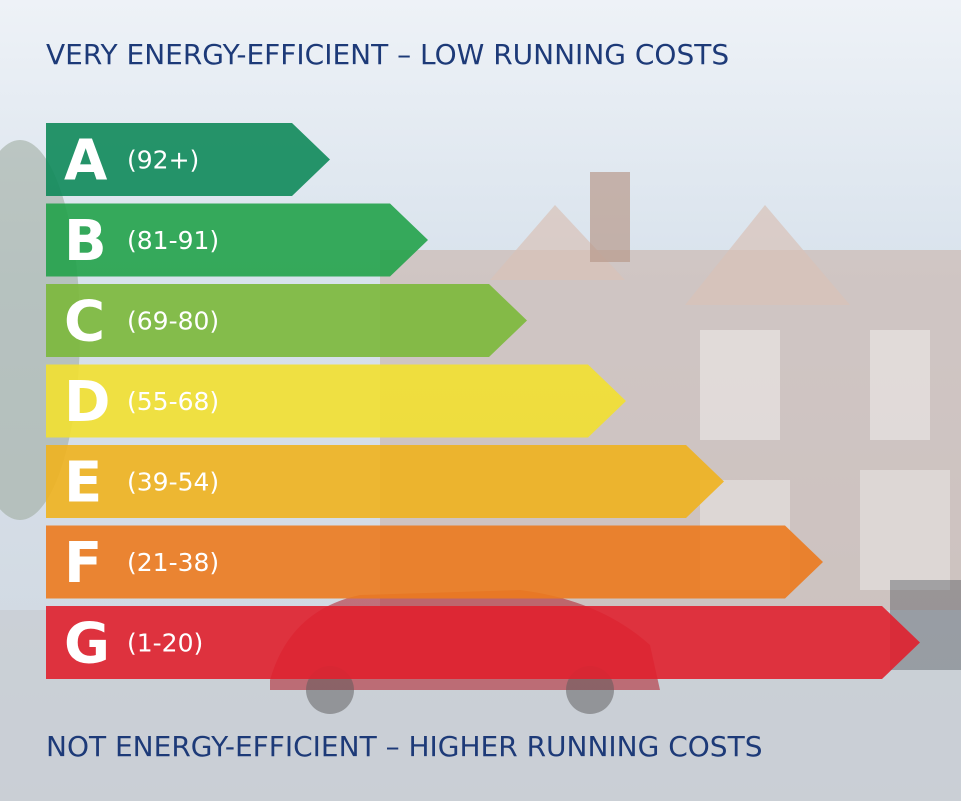  I want to click on band-e: E (39-54), so click(385, 481).